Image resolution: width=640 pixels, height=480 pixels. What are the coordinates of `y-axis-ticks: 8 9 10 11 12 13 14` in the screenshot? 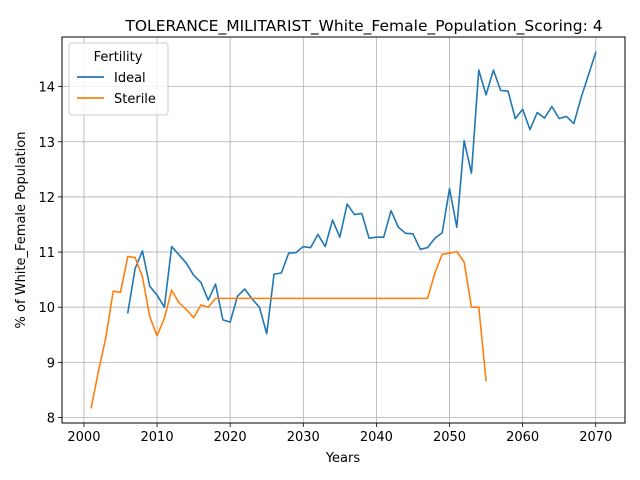 It's located at (50, 253).